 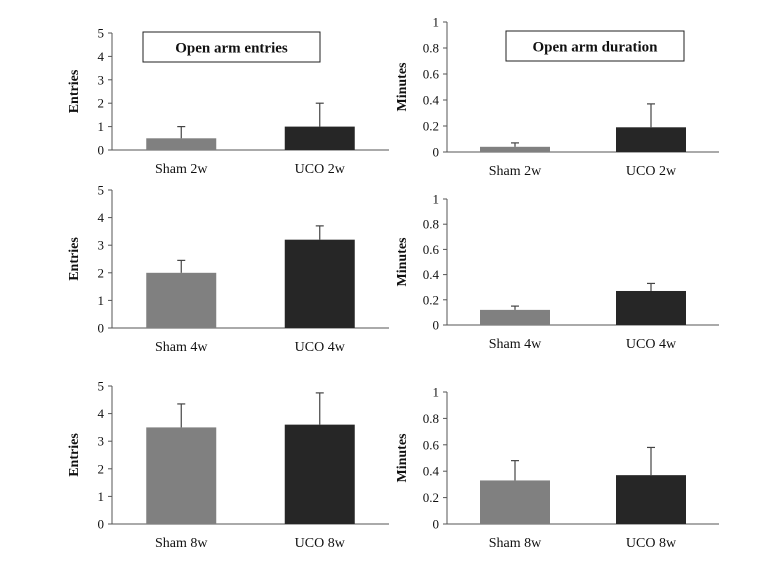 I want to click on chart-panel-3: 0 1 2 3 4 5 Entries Sham 4w UCO 4w, so click(x=228, y=269).